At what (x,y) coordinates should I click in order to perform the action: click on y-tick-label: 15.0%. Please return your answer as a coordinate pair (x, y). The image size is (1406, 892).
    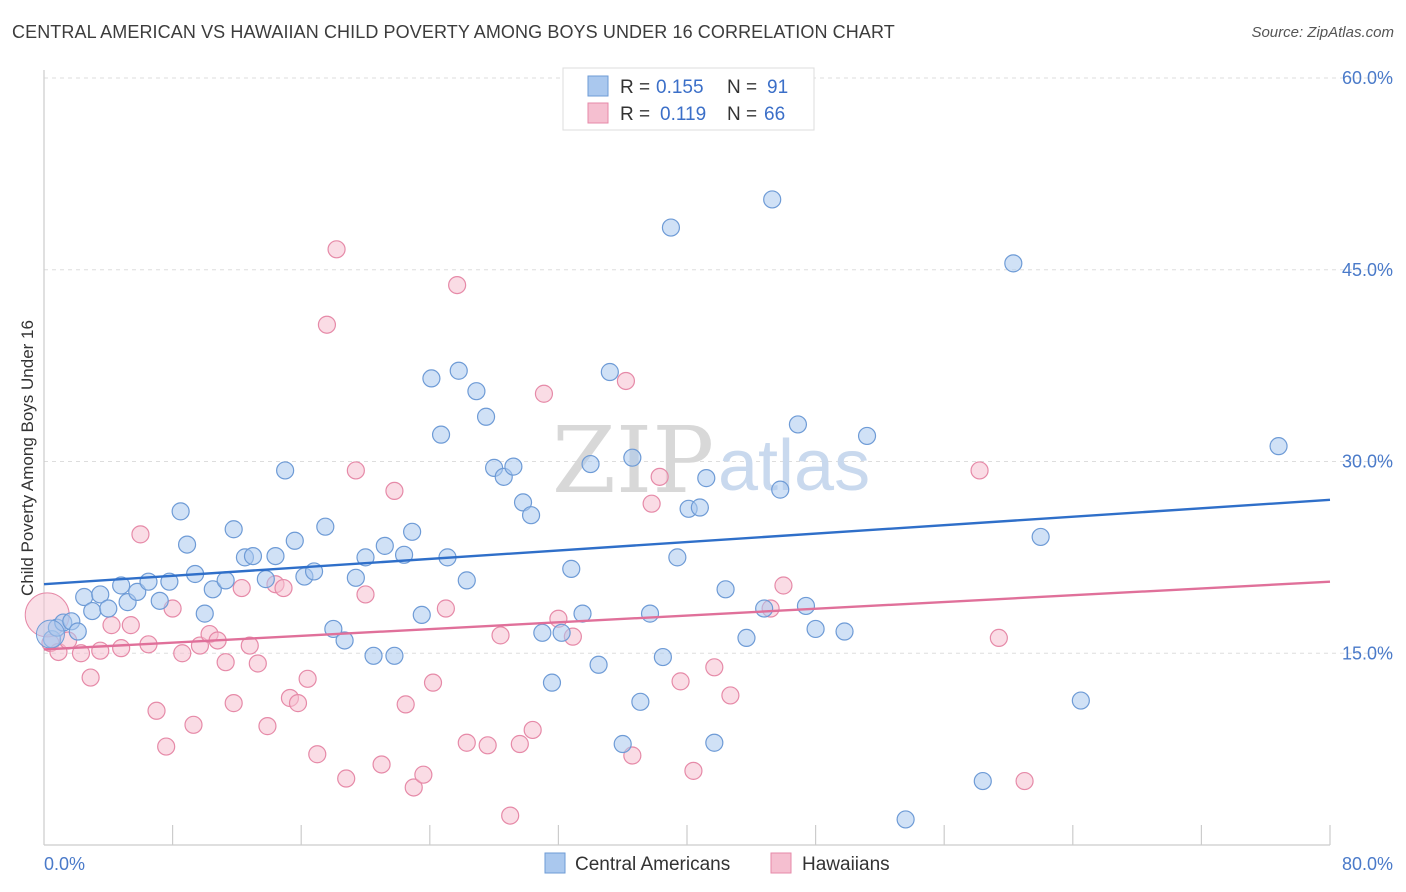
    Looking at the image, I should click on (1367, 653).